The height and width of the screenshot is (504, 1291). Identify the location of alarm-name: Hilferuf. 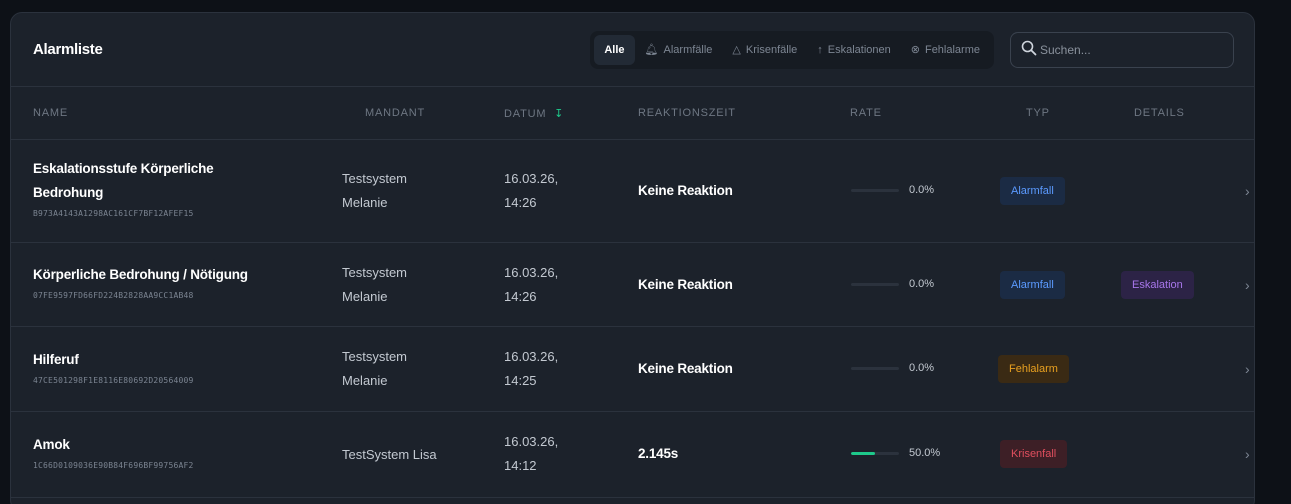
(56, 359).